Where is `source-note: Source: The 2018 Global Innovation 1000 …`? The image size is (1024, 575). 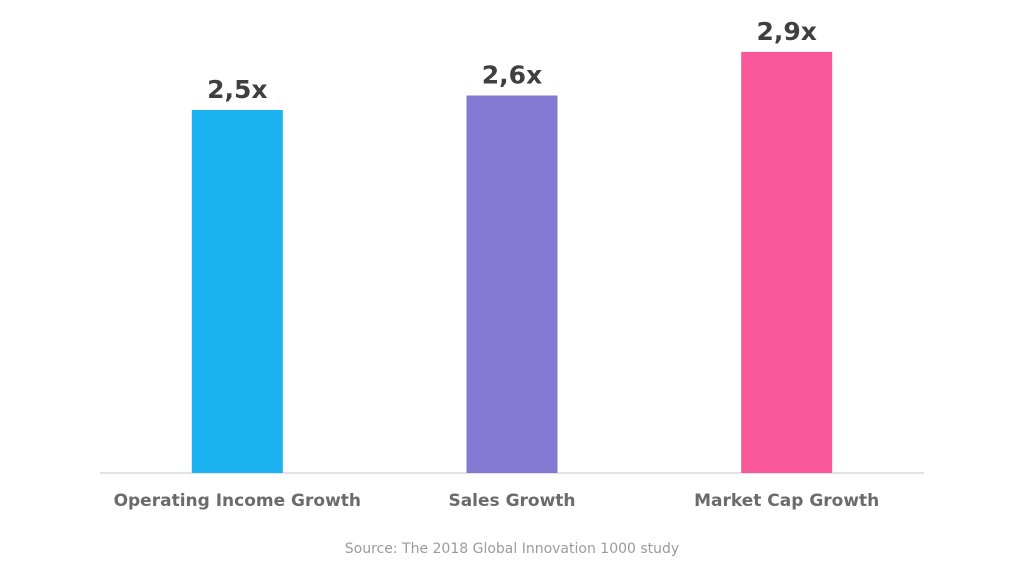 source-note: Source: The 2018 Global Innovation 1000 … is located at coordinates (512, 549).